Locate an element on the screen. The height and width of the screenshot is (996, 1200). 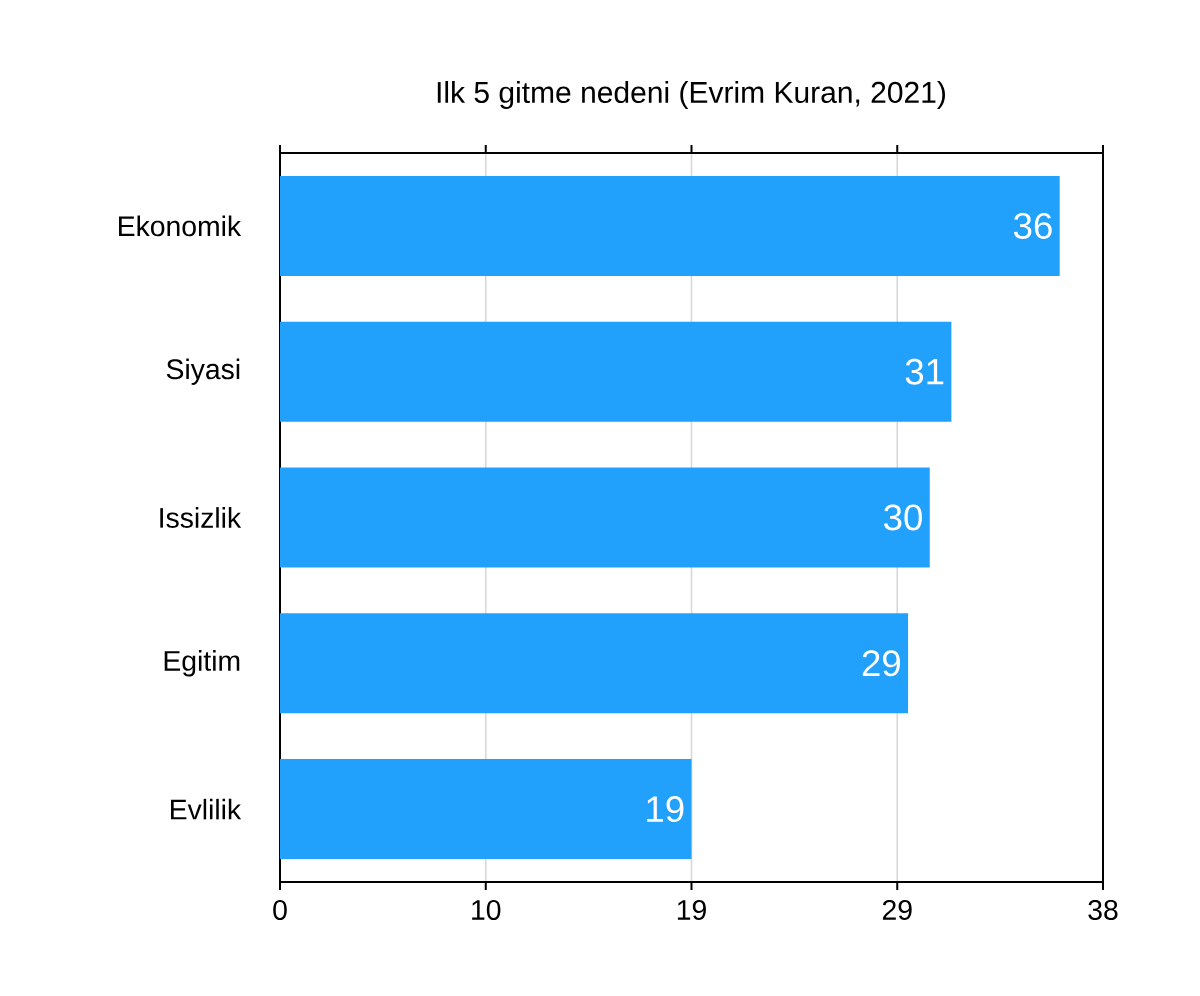
y-tick-label: Siyasi is located at coordinates (203, 371).